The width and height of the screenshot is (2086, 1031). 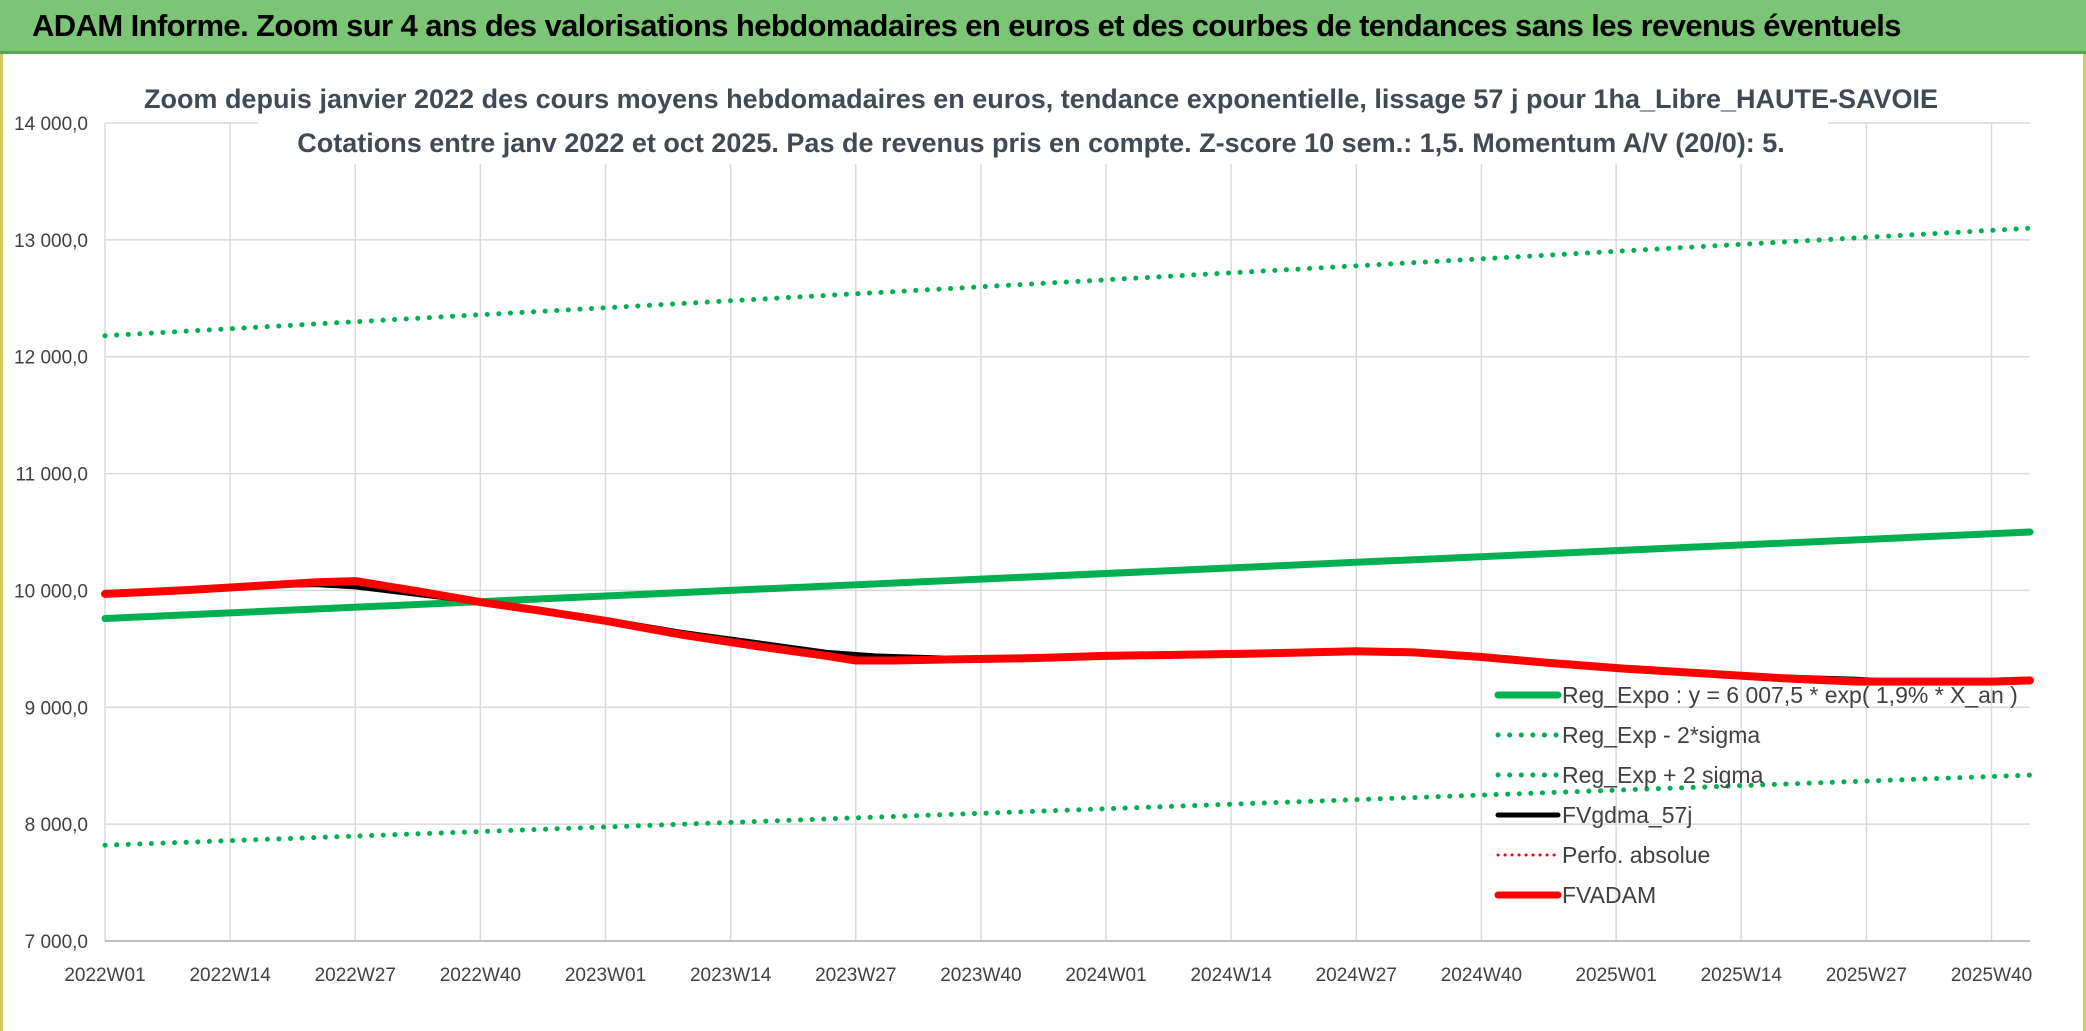 What do you see at coordinates (355, 975) in the screenshot?
I see `x-tick-label: 2022W27` at bounding box center [355, 975].